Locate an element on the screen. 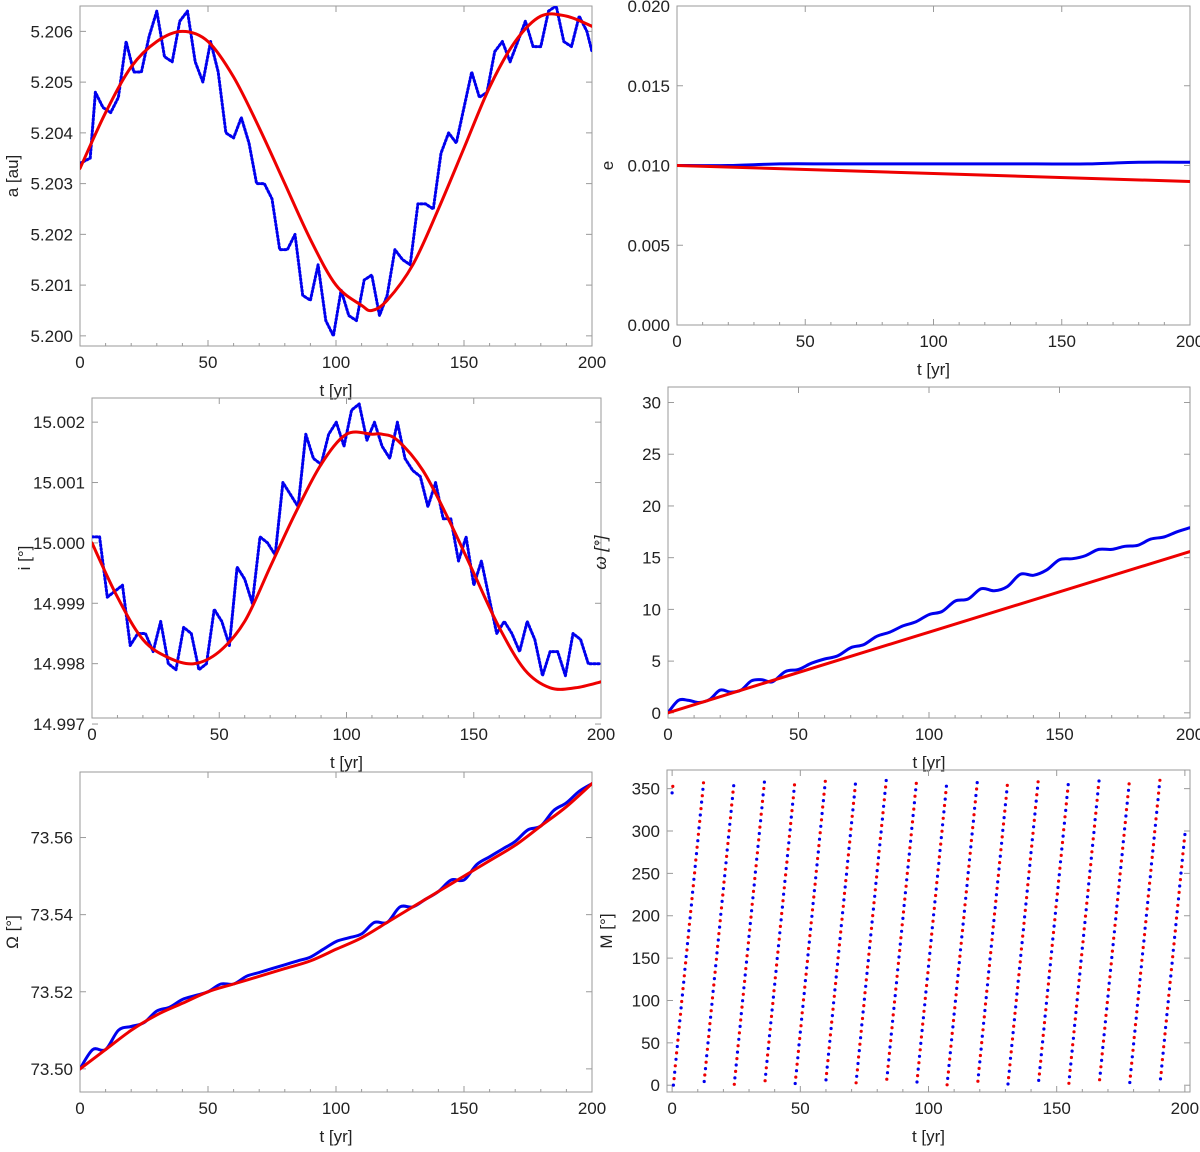 The image size is (1200, 1152). y-tick-label: 5 is located at coordinates (656, 661).